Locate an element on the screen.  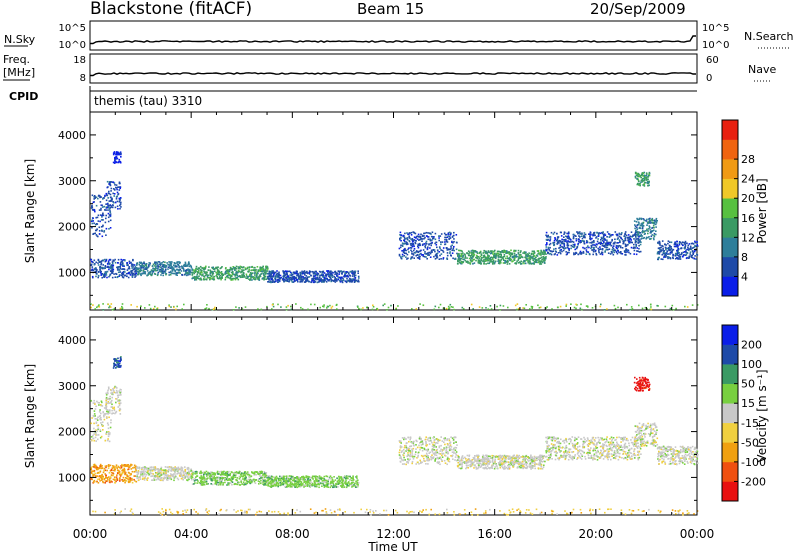
cpid-value: themis (tau) 3310 is located at coordinates (148, 101).